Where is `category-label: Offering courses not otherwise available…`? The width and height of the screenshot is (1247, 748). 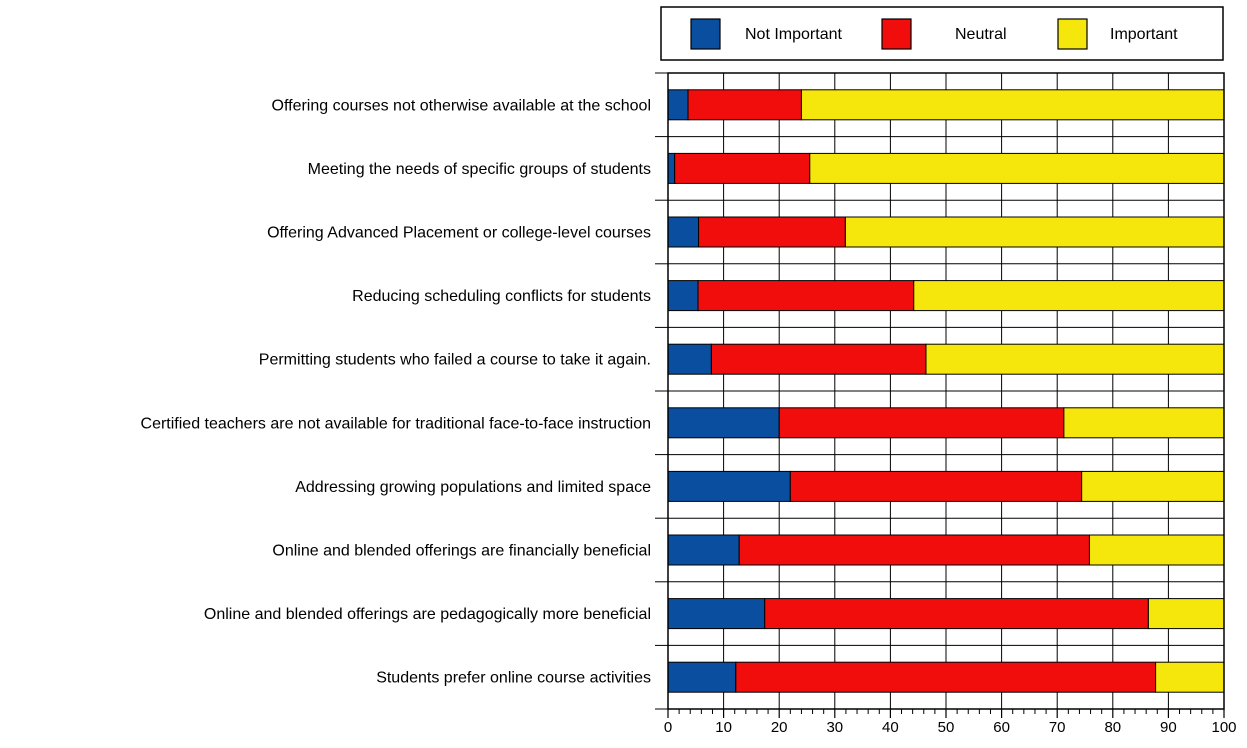
category-label: Offering courses not otherwise available… is located at coordinates (461, 105).